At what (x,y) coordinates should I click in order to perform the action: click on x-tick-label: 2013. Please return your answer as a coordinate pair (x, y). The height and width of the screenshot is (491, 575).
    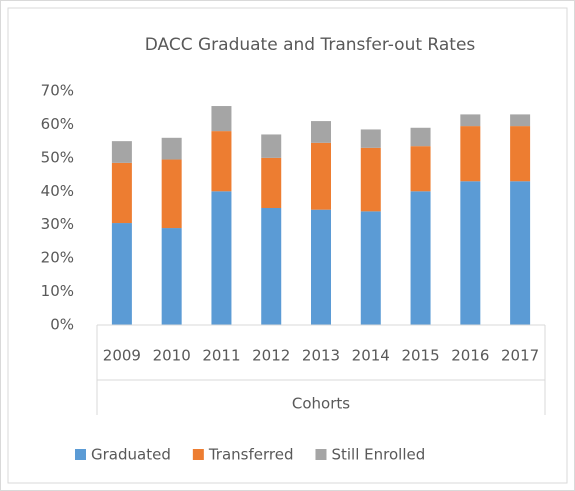
    Looking at the image, I should click on (321, 356).